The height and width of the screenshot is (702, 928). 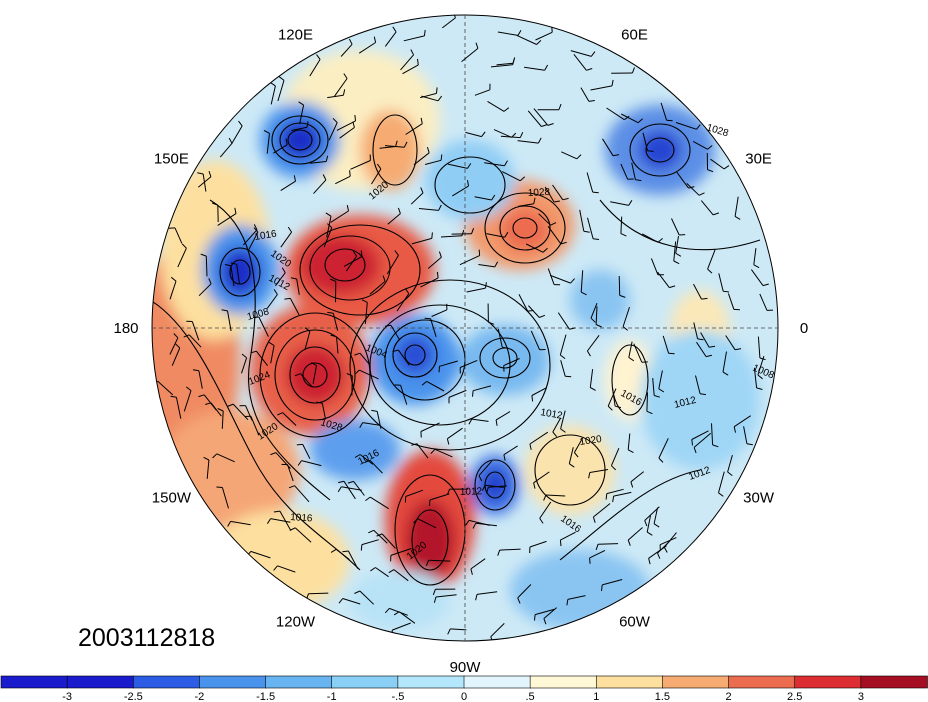 I want to click on colorbar-tick-label: 1.5, so click(x=662, y=696).